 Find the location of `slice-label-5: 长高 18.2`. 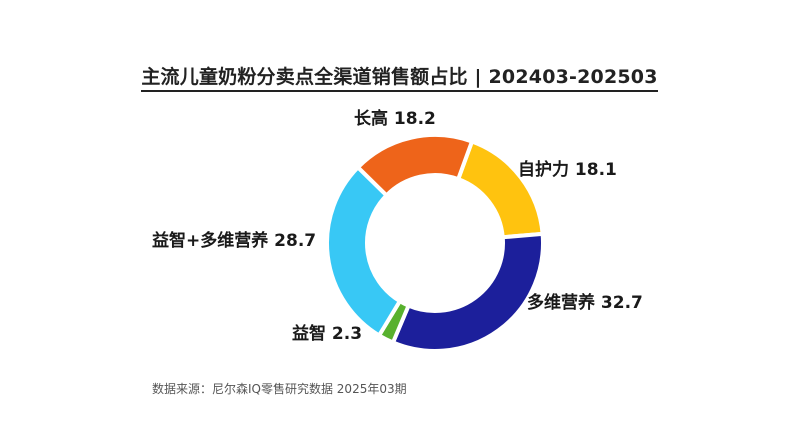

slice-label-5: 长高 18.2 is located at coordinates (395, 118).